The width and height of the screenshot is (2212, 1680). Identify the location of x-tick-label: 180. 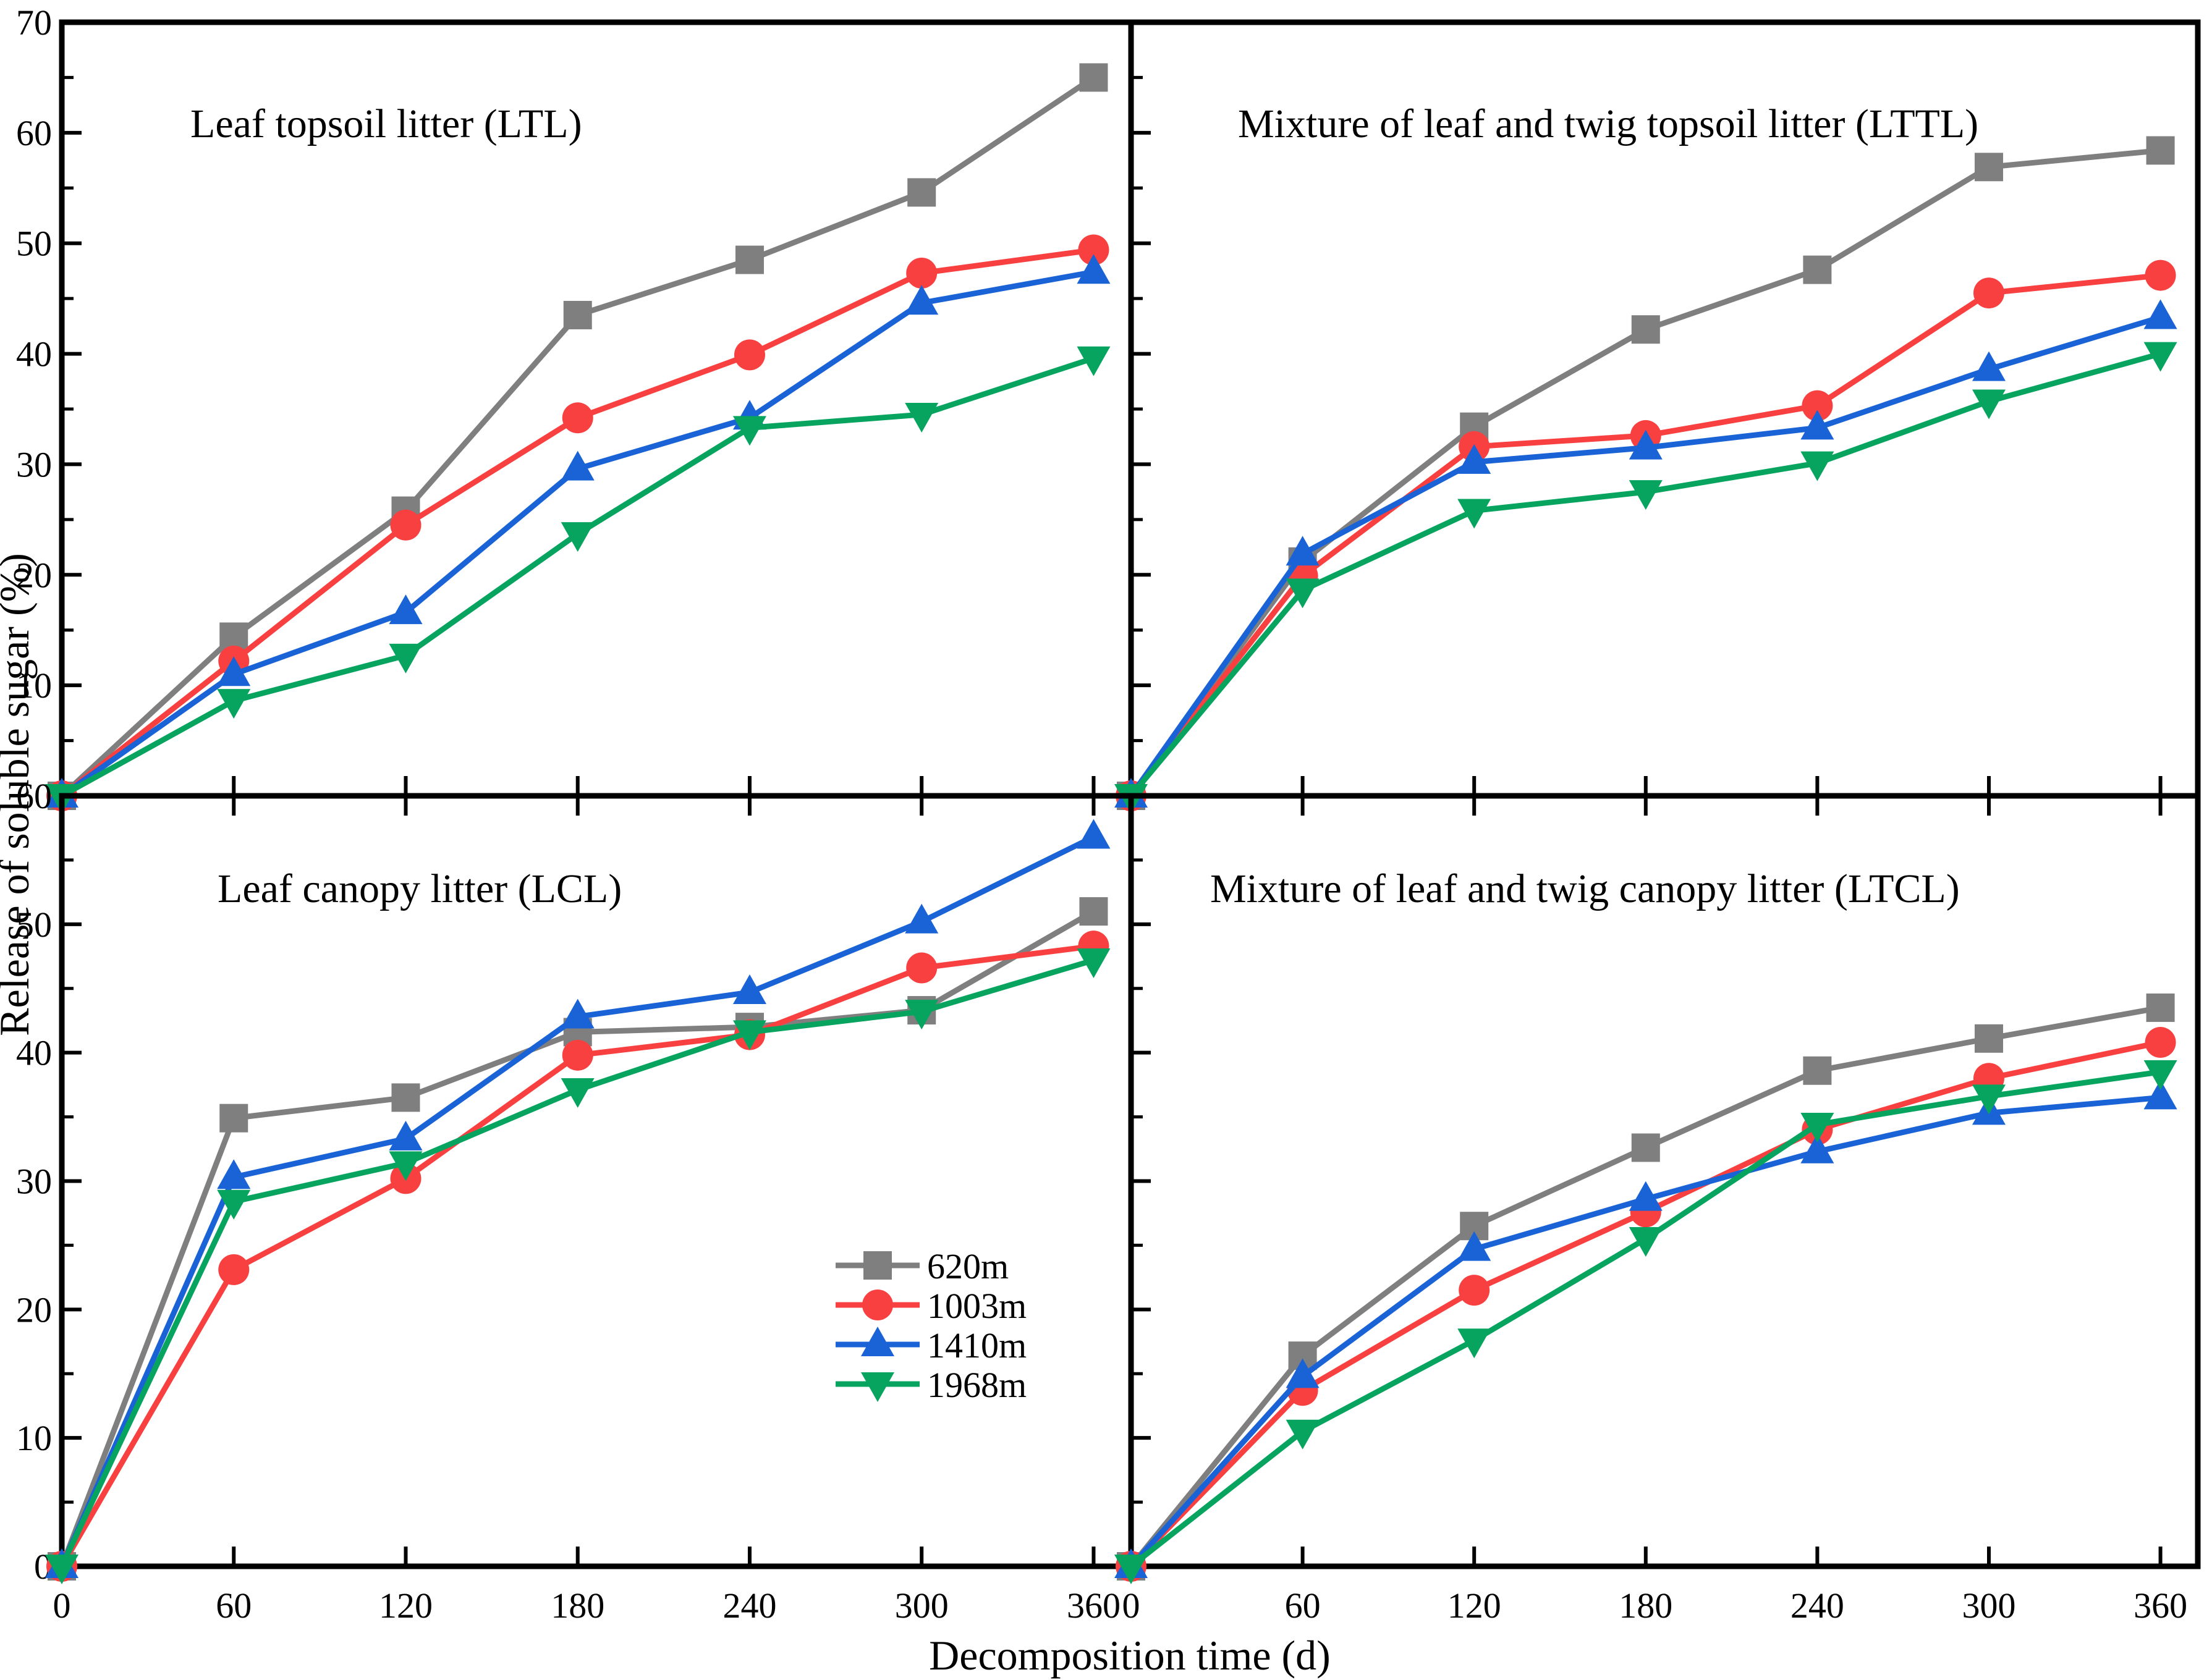
(578, 1605).